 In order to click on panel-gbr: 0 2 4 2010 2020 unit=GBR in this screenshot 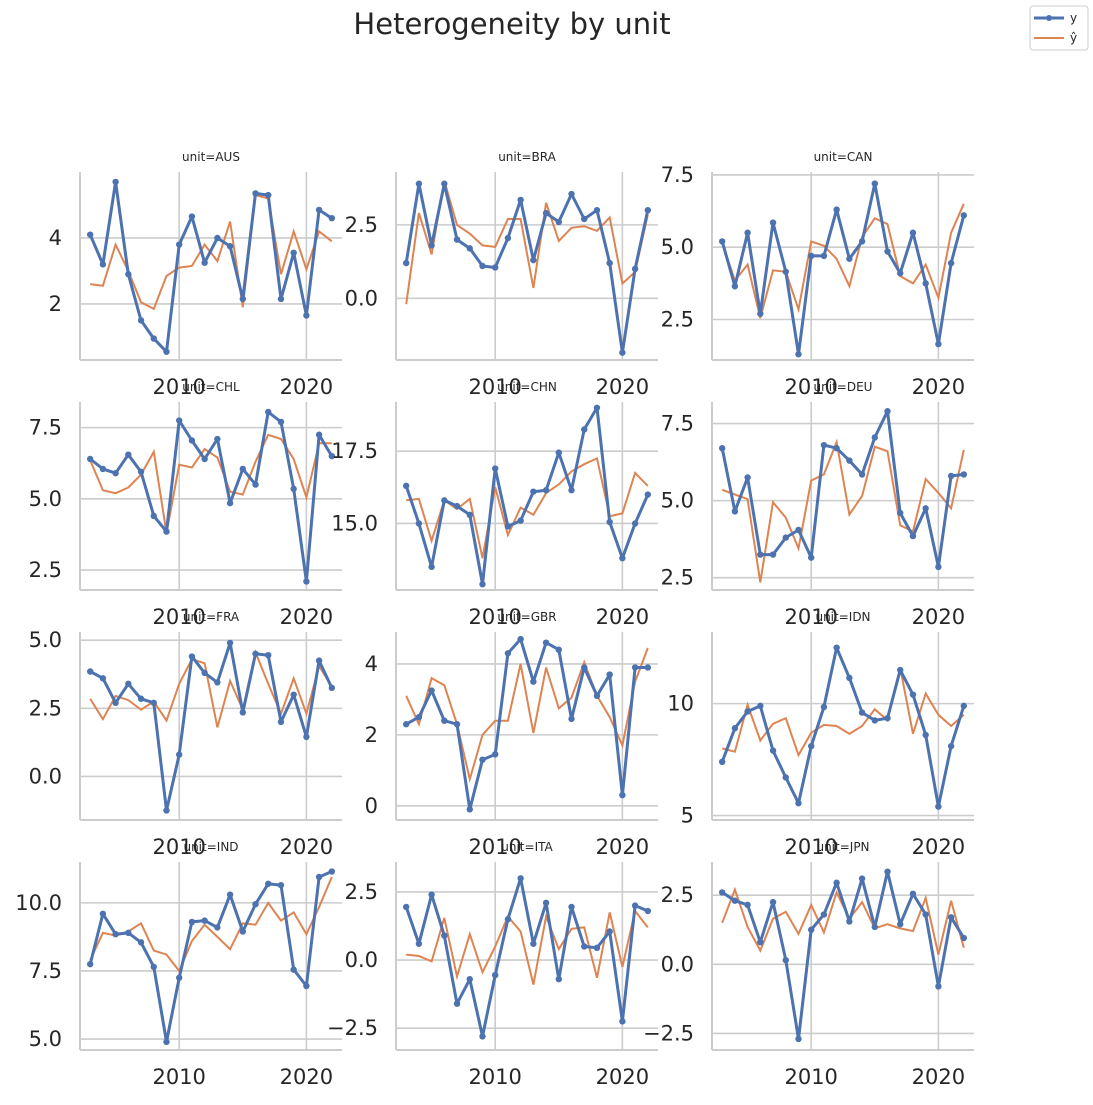, I will do `click(511, 734)`.